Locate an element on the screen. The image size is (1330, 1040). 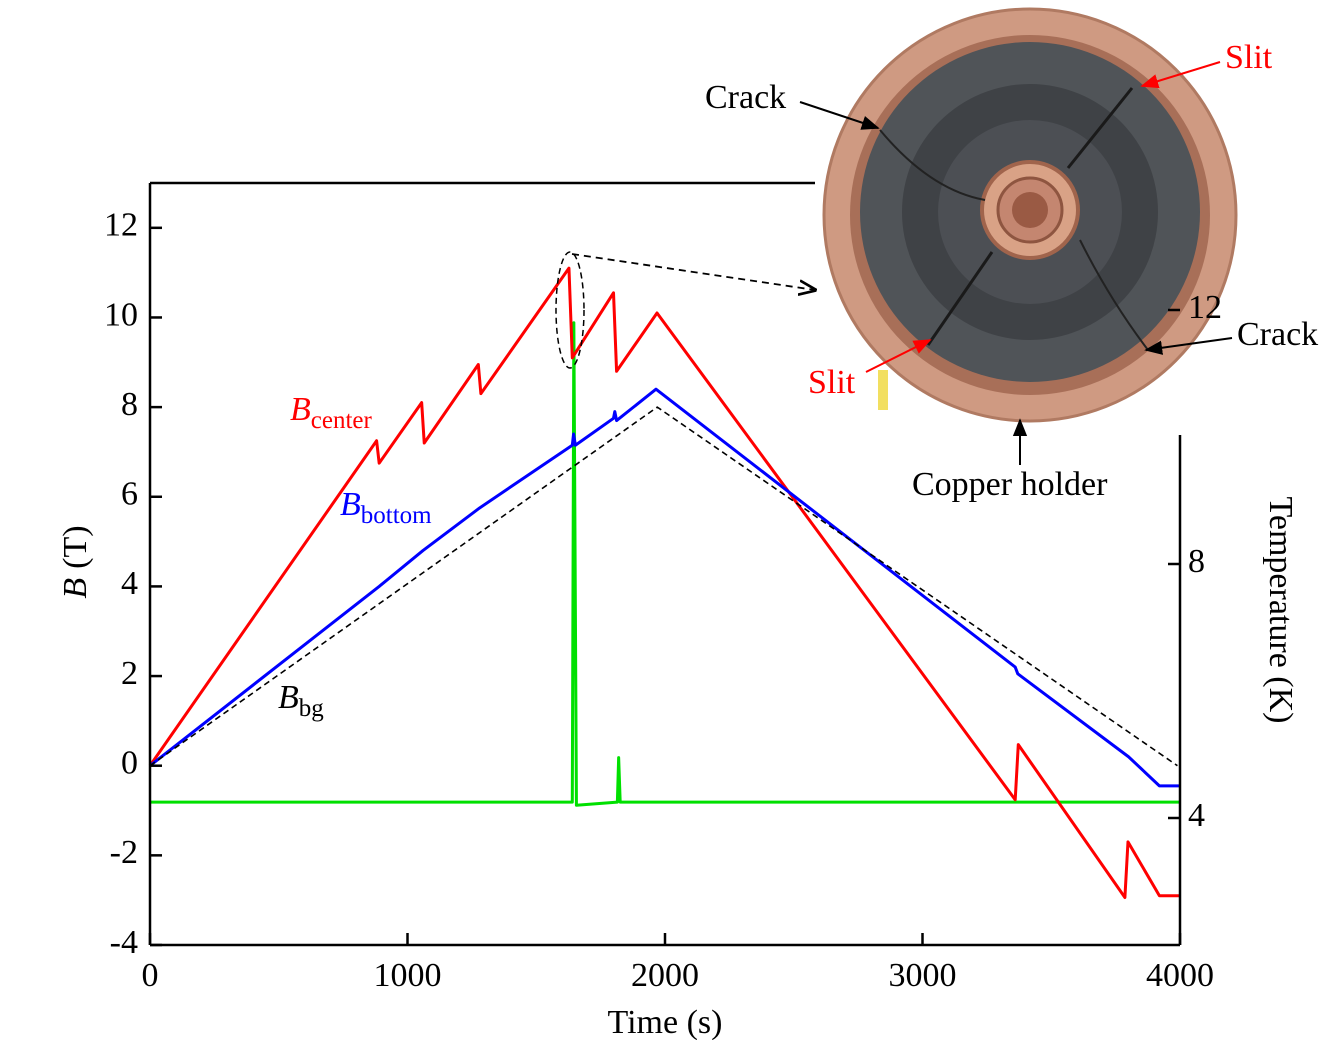
y2-axis-label: Temperature (K) is located at coordinates (1280, 610).